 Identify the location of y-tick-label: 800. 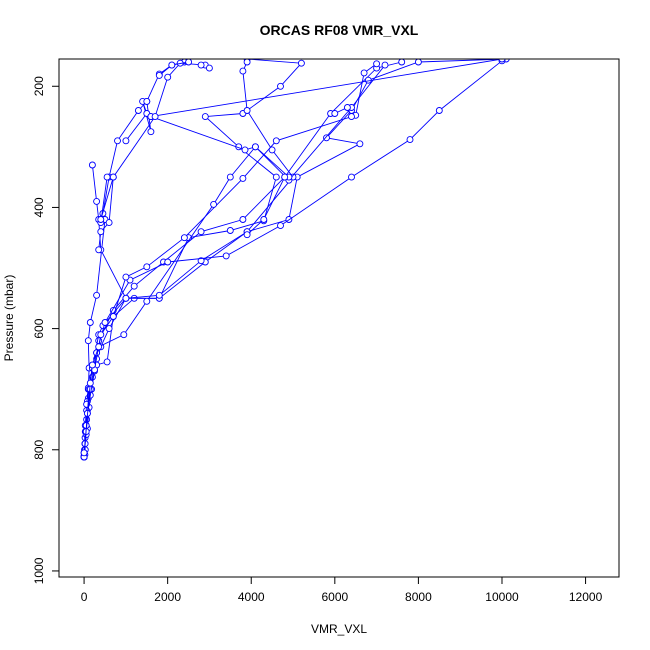
(39, 449).